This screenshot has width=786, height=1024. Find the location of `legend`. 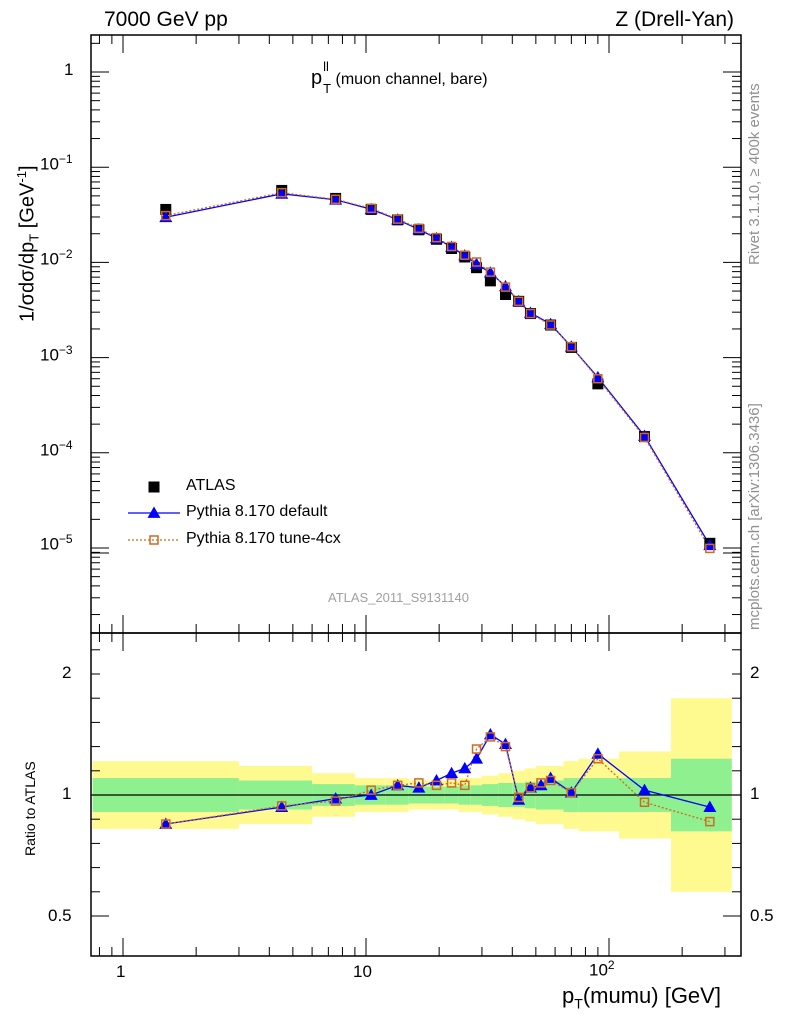

legend is located at coordinates (154, 513).